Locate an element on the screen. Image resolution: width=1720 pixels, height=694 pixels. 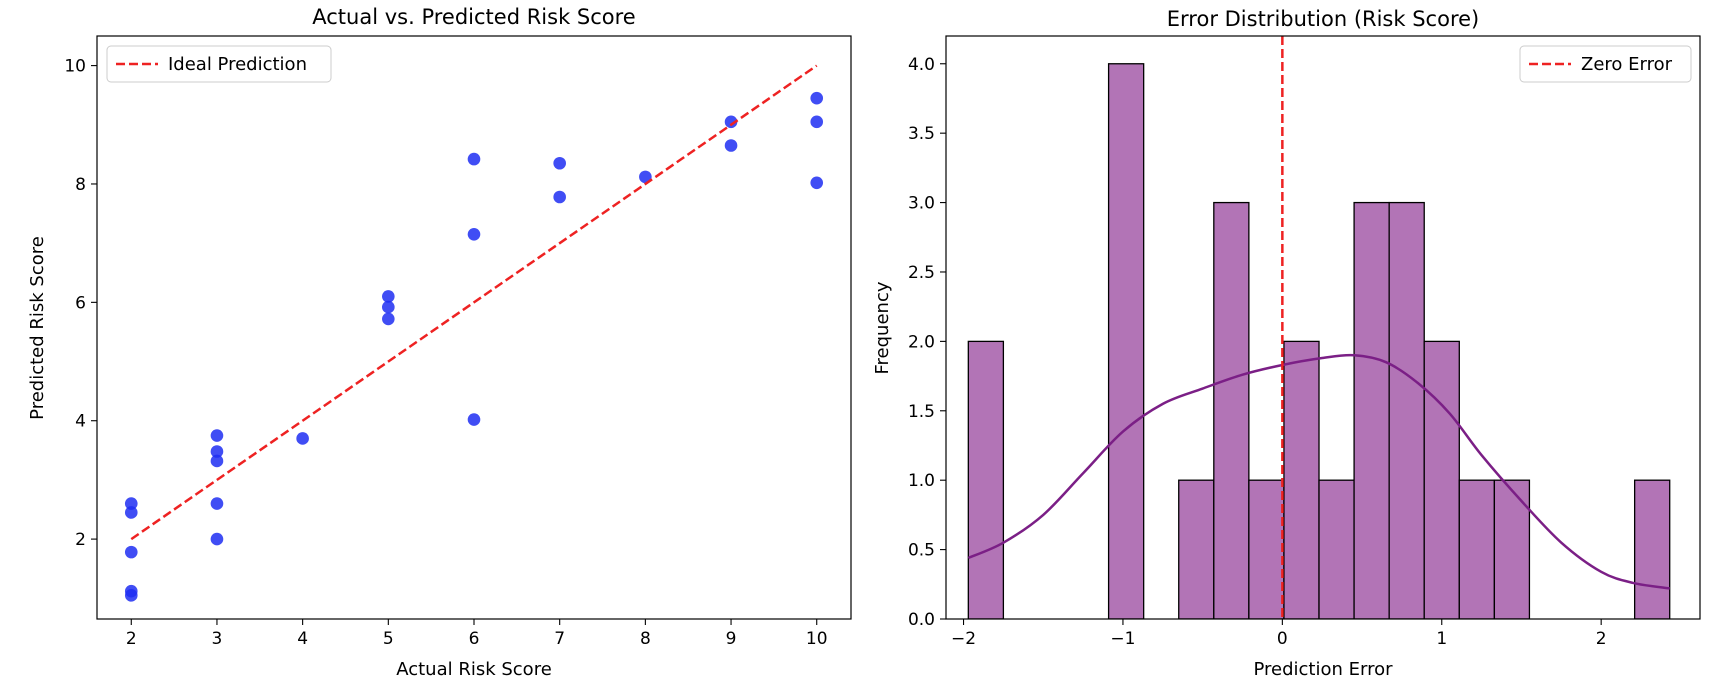
scatter-ytick-label: 4 is located at coordinates (80, 422).